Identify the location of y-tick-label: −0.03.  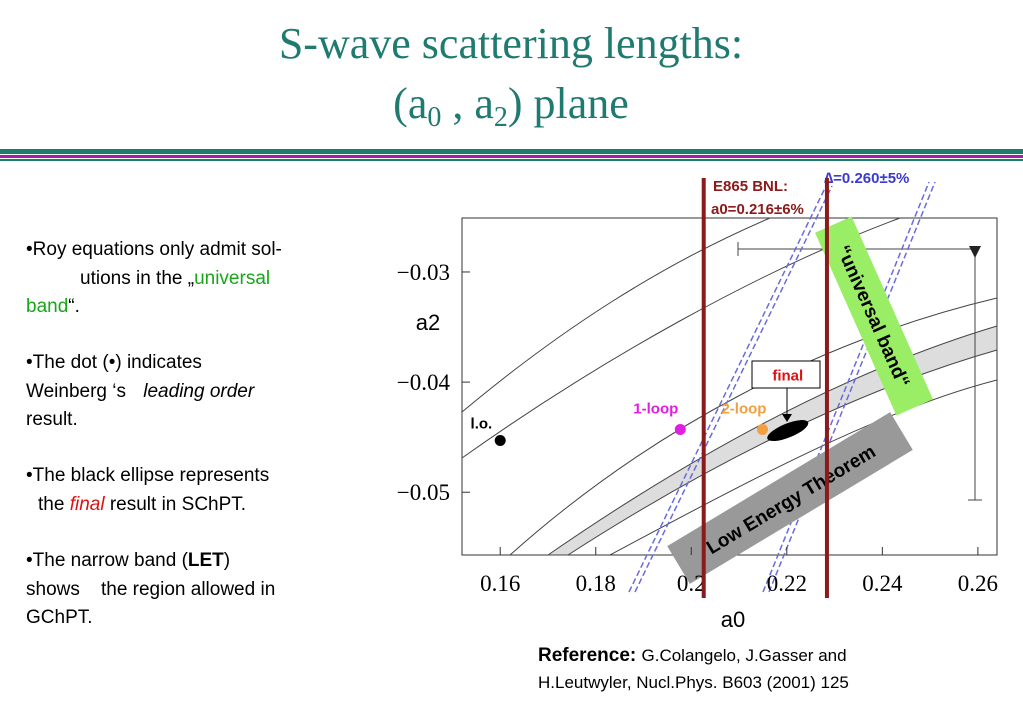
(423, 272).